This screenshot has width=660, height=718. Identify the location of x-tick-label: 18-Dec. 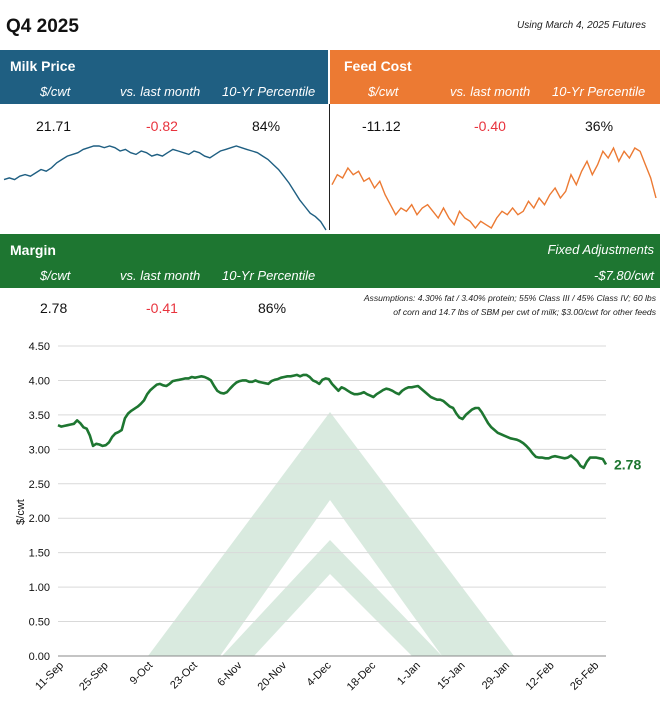
(362, 676).